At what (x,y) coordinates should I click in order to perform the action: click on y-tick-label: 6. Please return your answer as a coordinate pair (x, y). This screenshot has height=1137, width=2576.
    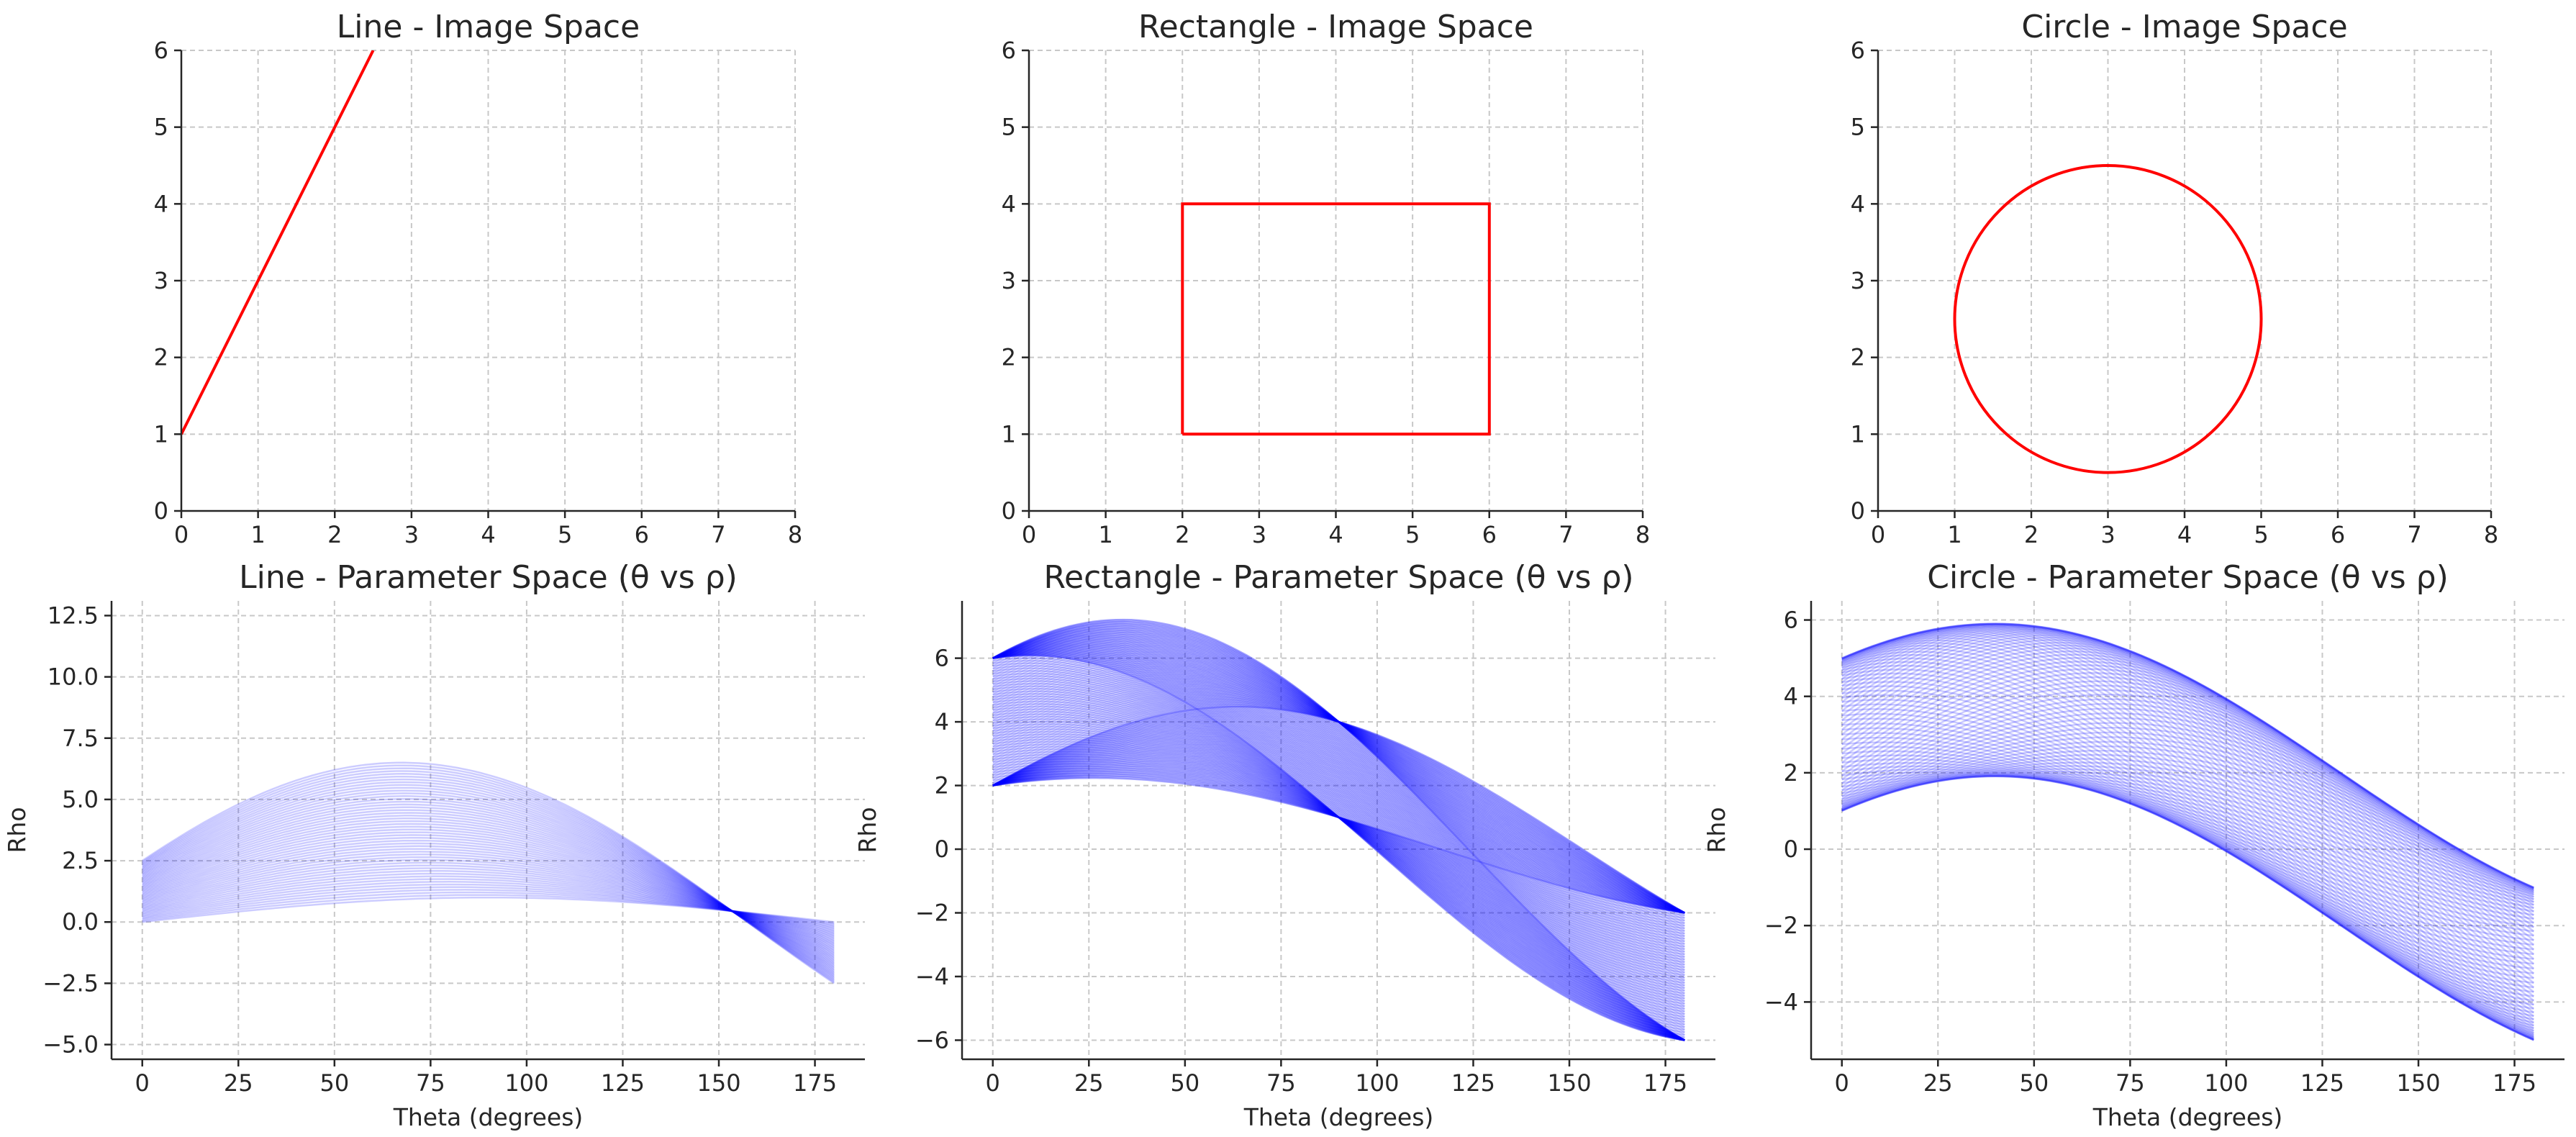
    Looking at the image, I should click on (1858, 50).